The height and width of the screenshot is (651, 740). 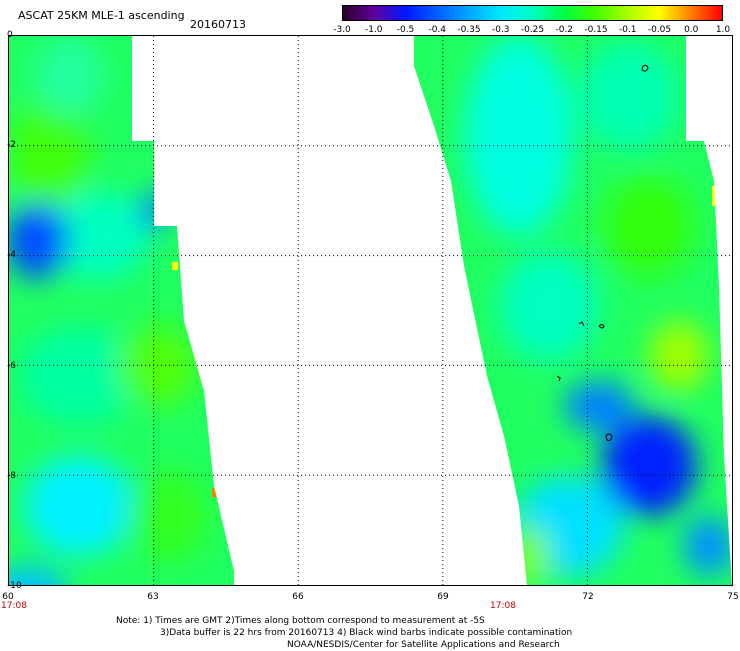 I want to click on color-scale-label: 1.0, so click(x=723, y=30).